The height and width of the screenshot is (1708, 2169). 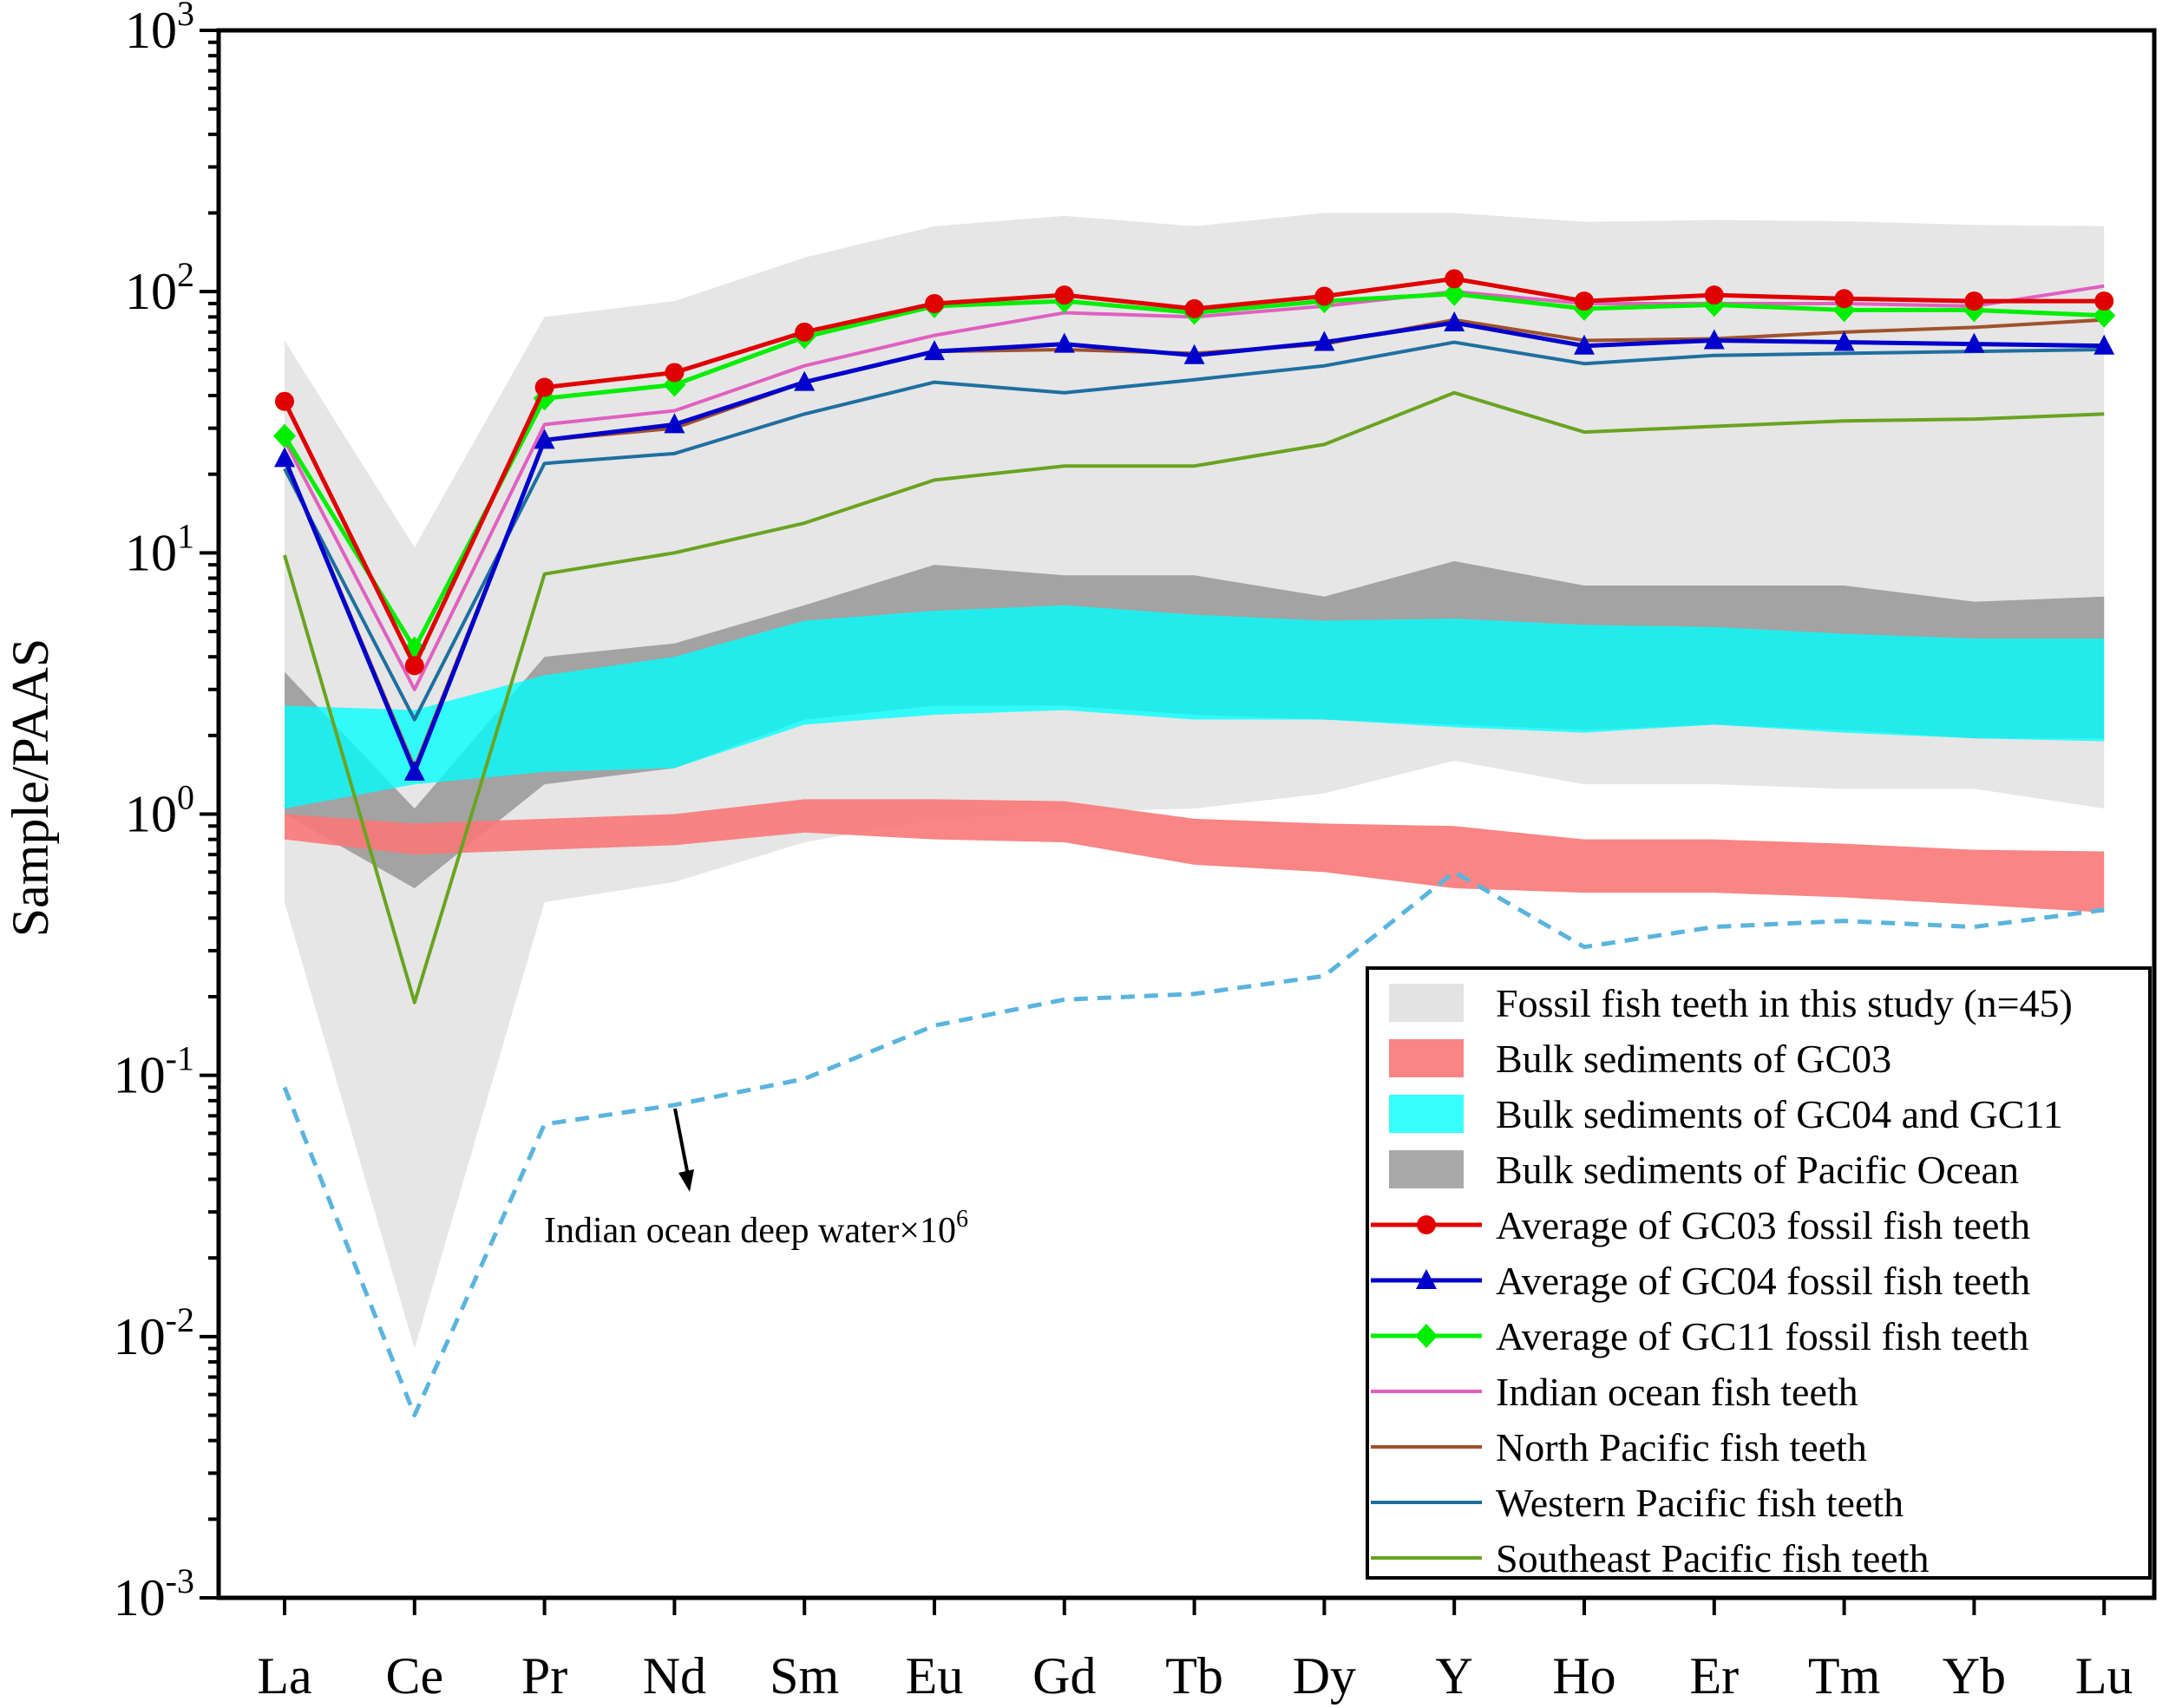 I want to click on x-tick-label-Eu: Eu, so click(x=935, y=1676).